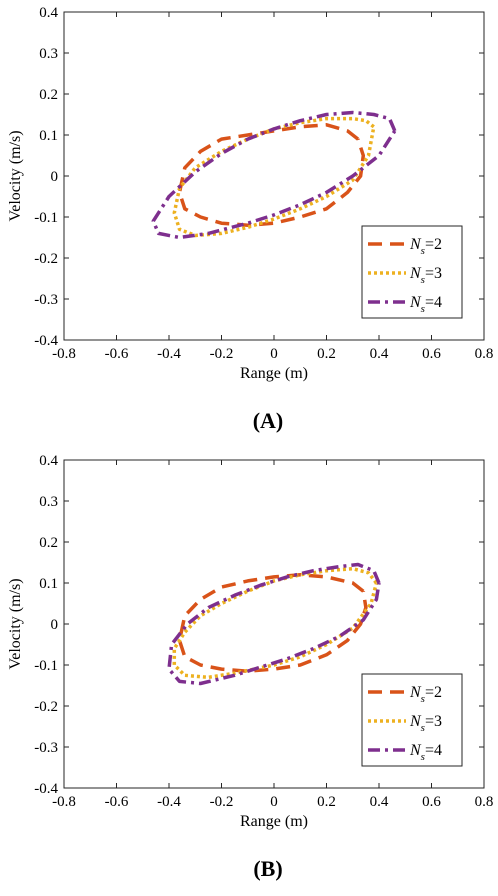  What do you see at coordinates (267, 868) in the screenshot?
I see `panel-label-b: (B)` at bounding box center [267, 868].